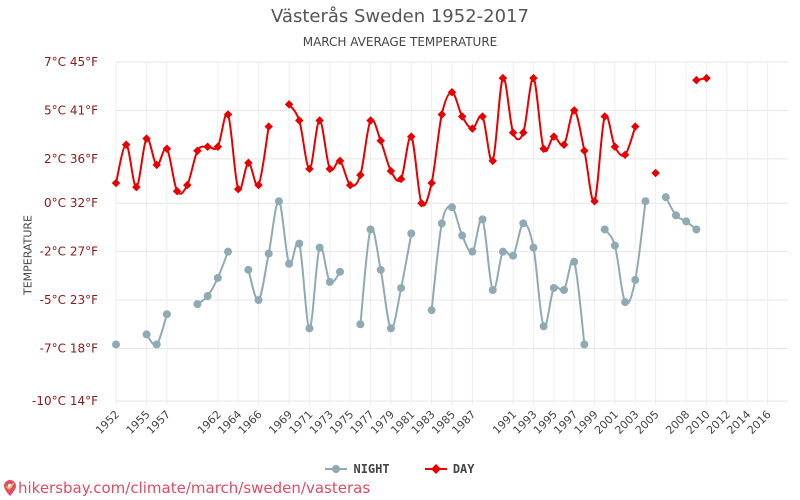  I want to click on legend-item-night: NIGHT, so click(357, 469).